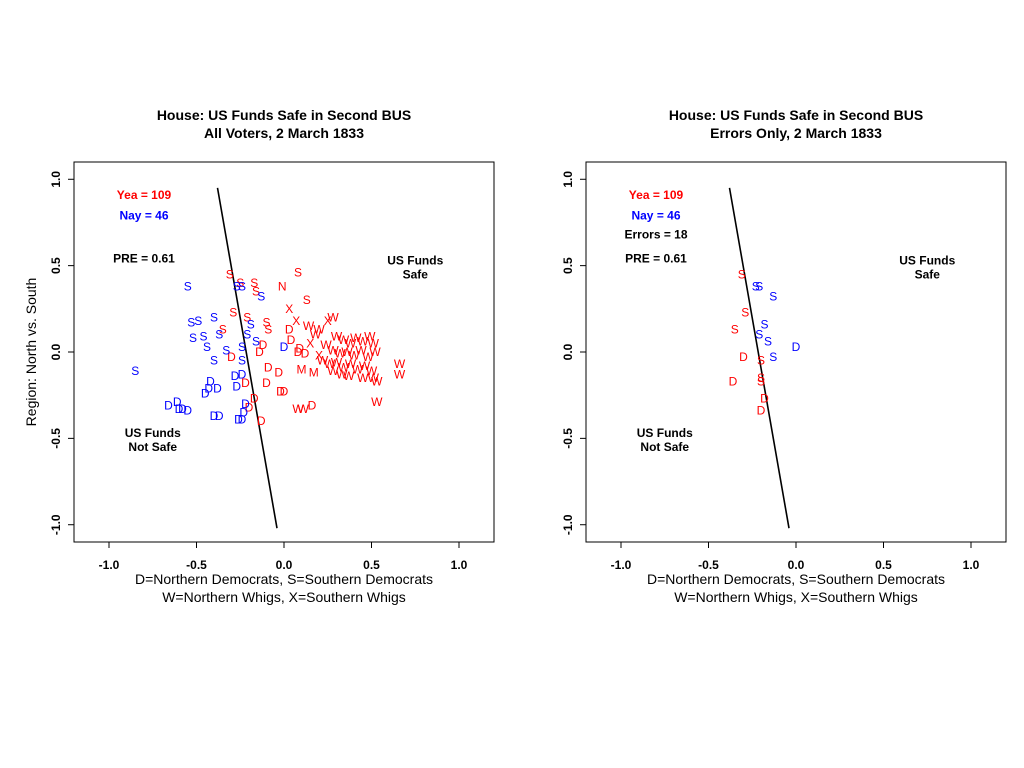 The width and height of the screenshot is (1024, 768). What do you see at coordinates (282, 286) in the screenshot?
I see `data-point: N` at bounding box center [282, 286].